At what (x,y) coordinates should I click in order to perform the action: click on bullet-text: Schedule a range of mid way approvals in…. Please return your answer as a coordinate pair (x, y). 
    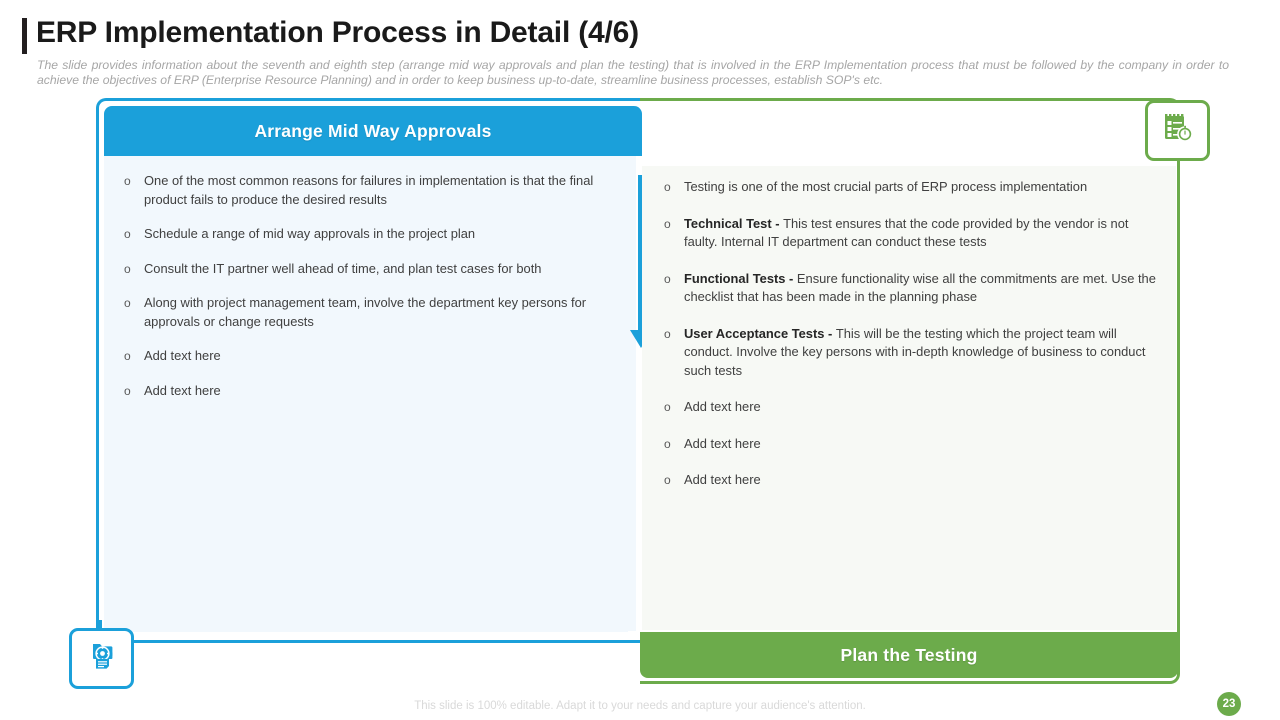
    Looking at the image, I should click on (310, 233).